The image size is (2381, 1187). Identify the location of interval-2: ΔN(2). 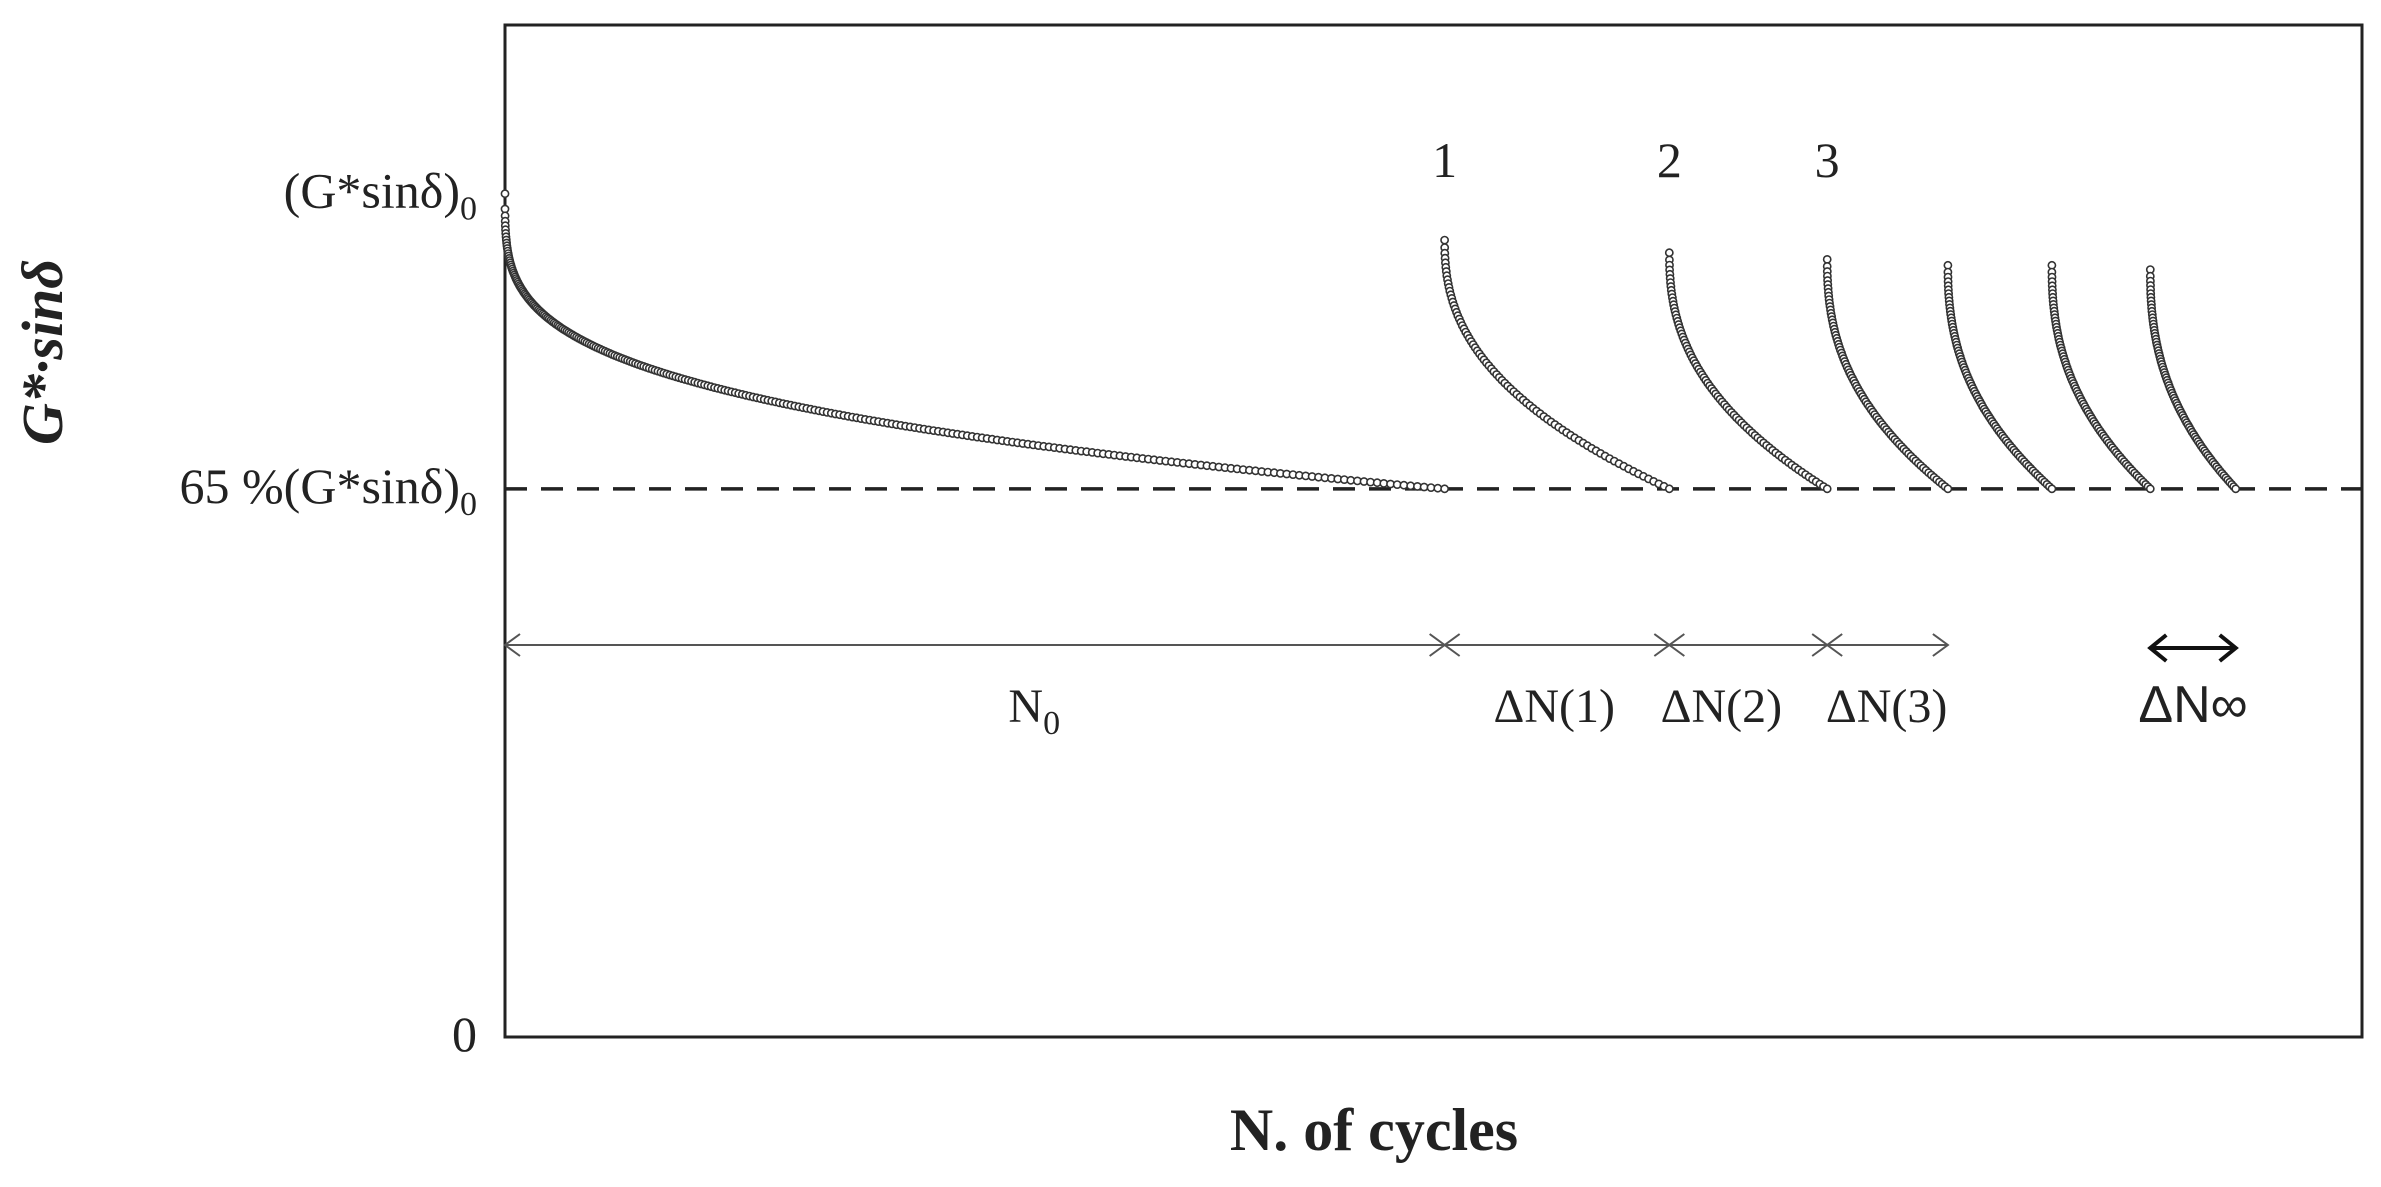
(1745, 683).